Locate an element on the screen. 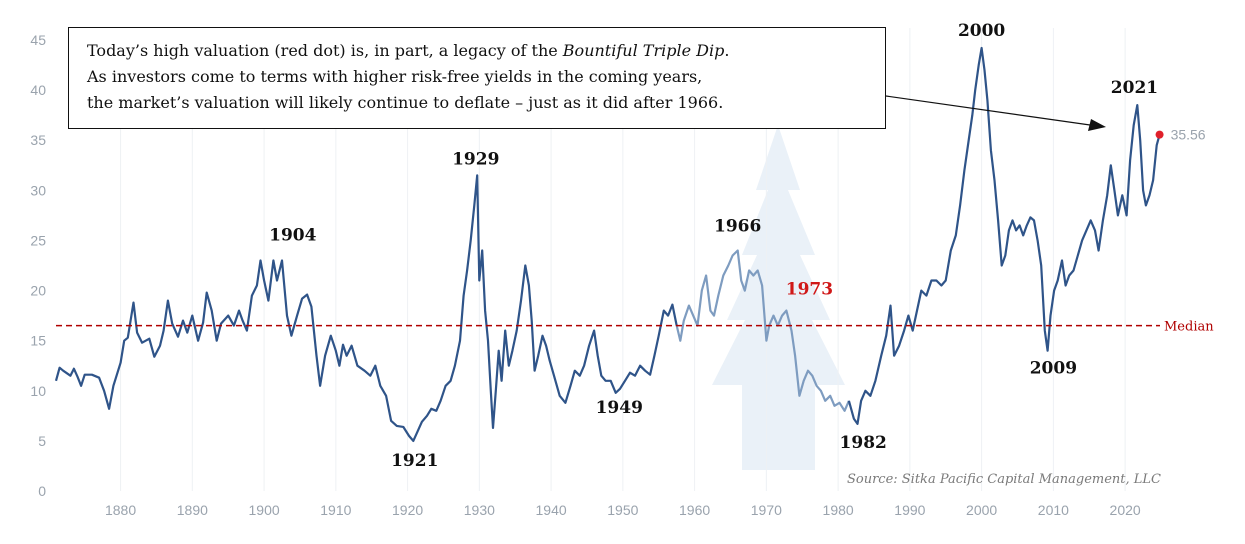  year-annotation: 1929 is located at coordinates (475, 159).